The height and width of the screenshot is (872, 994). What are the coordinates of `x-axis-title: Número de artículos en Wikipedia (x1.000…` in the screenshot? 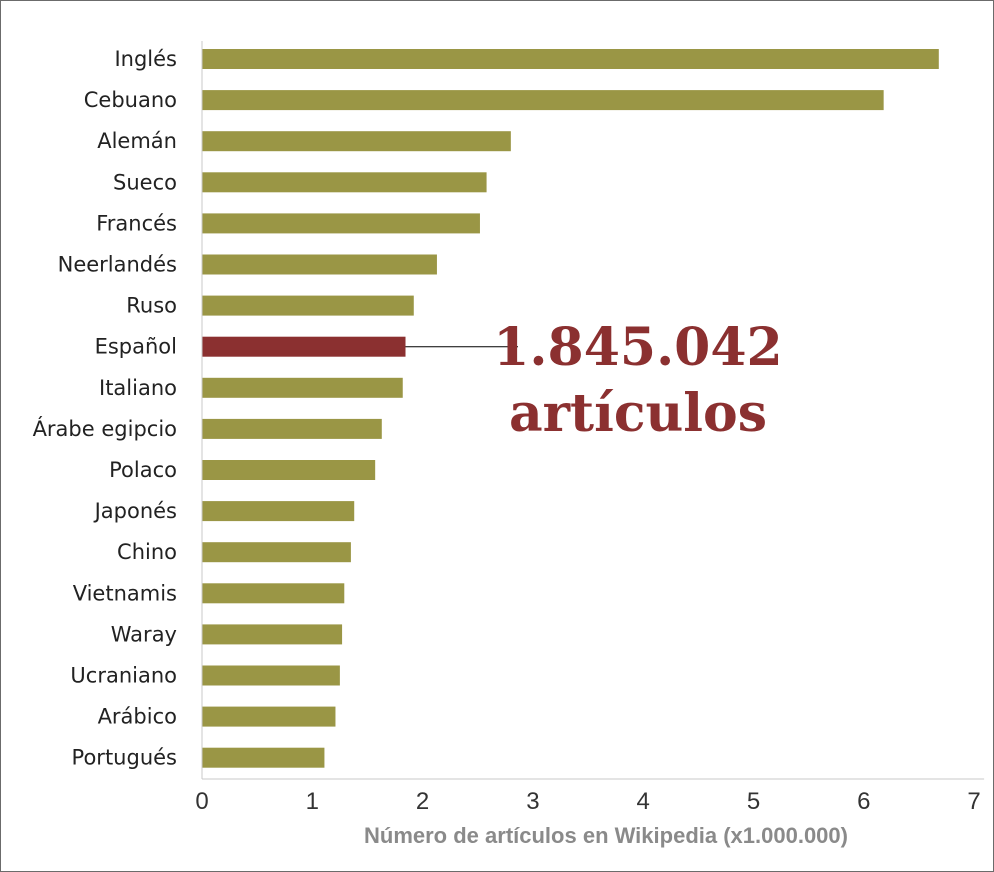 It's located at (606, 835).